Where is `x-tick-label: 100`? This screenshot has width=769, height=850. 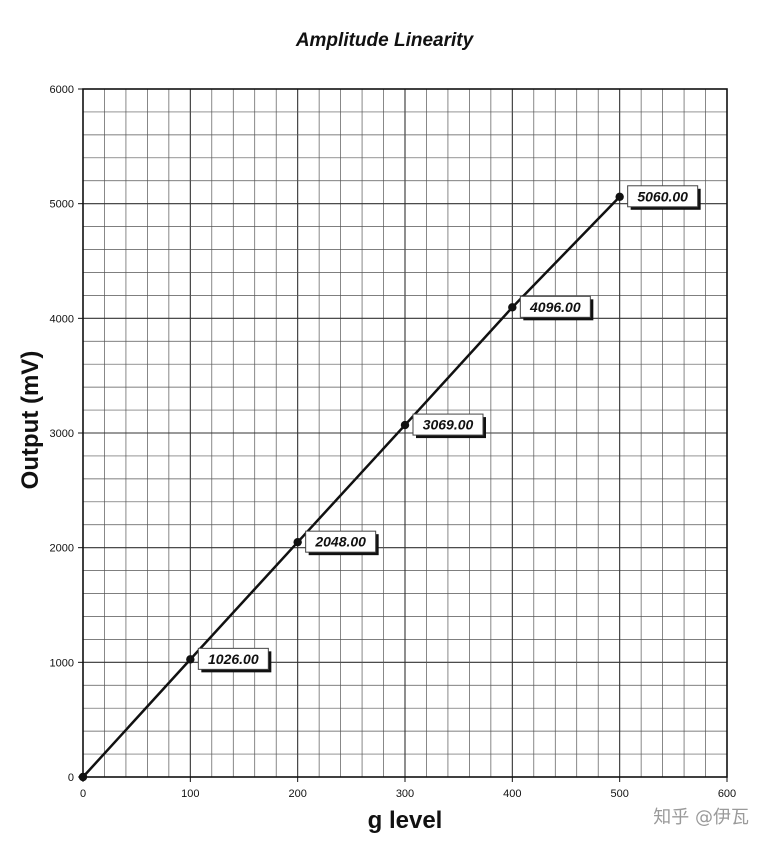 x-tick-label: 100 is located at coordinates (190, 794).